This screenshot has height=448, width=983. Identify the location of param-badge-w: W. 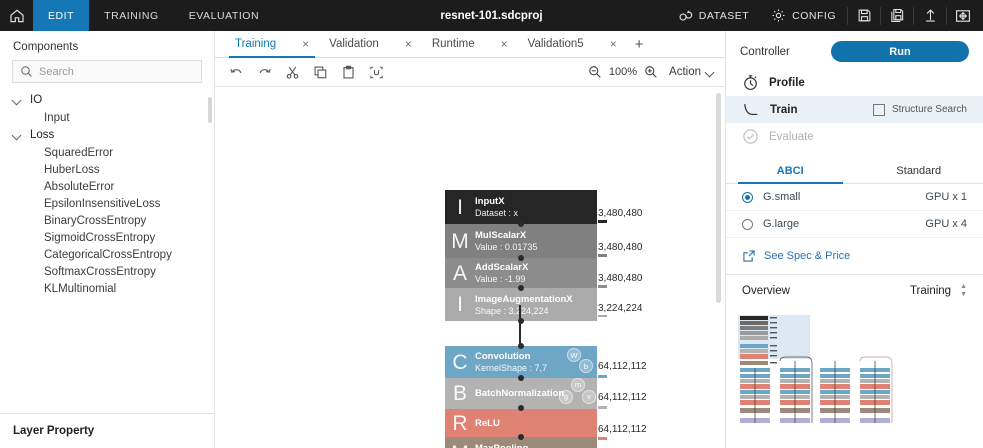
(574, 355).